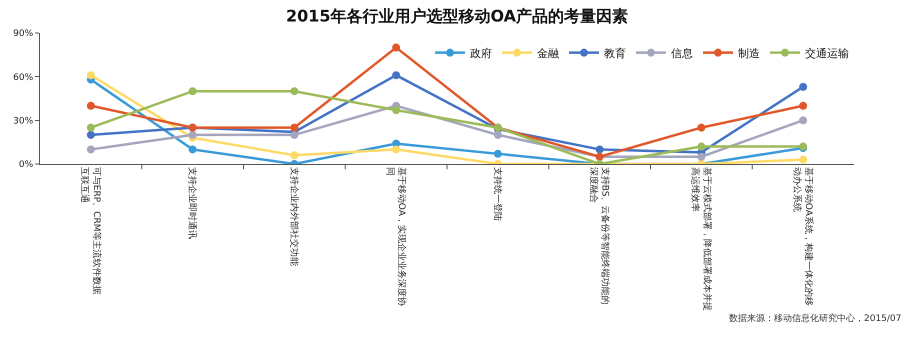 The image size is (914, 339). I want to click on x-tick-label: 基于移动OA，实现企业业务深度协同, so click(396, 236).